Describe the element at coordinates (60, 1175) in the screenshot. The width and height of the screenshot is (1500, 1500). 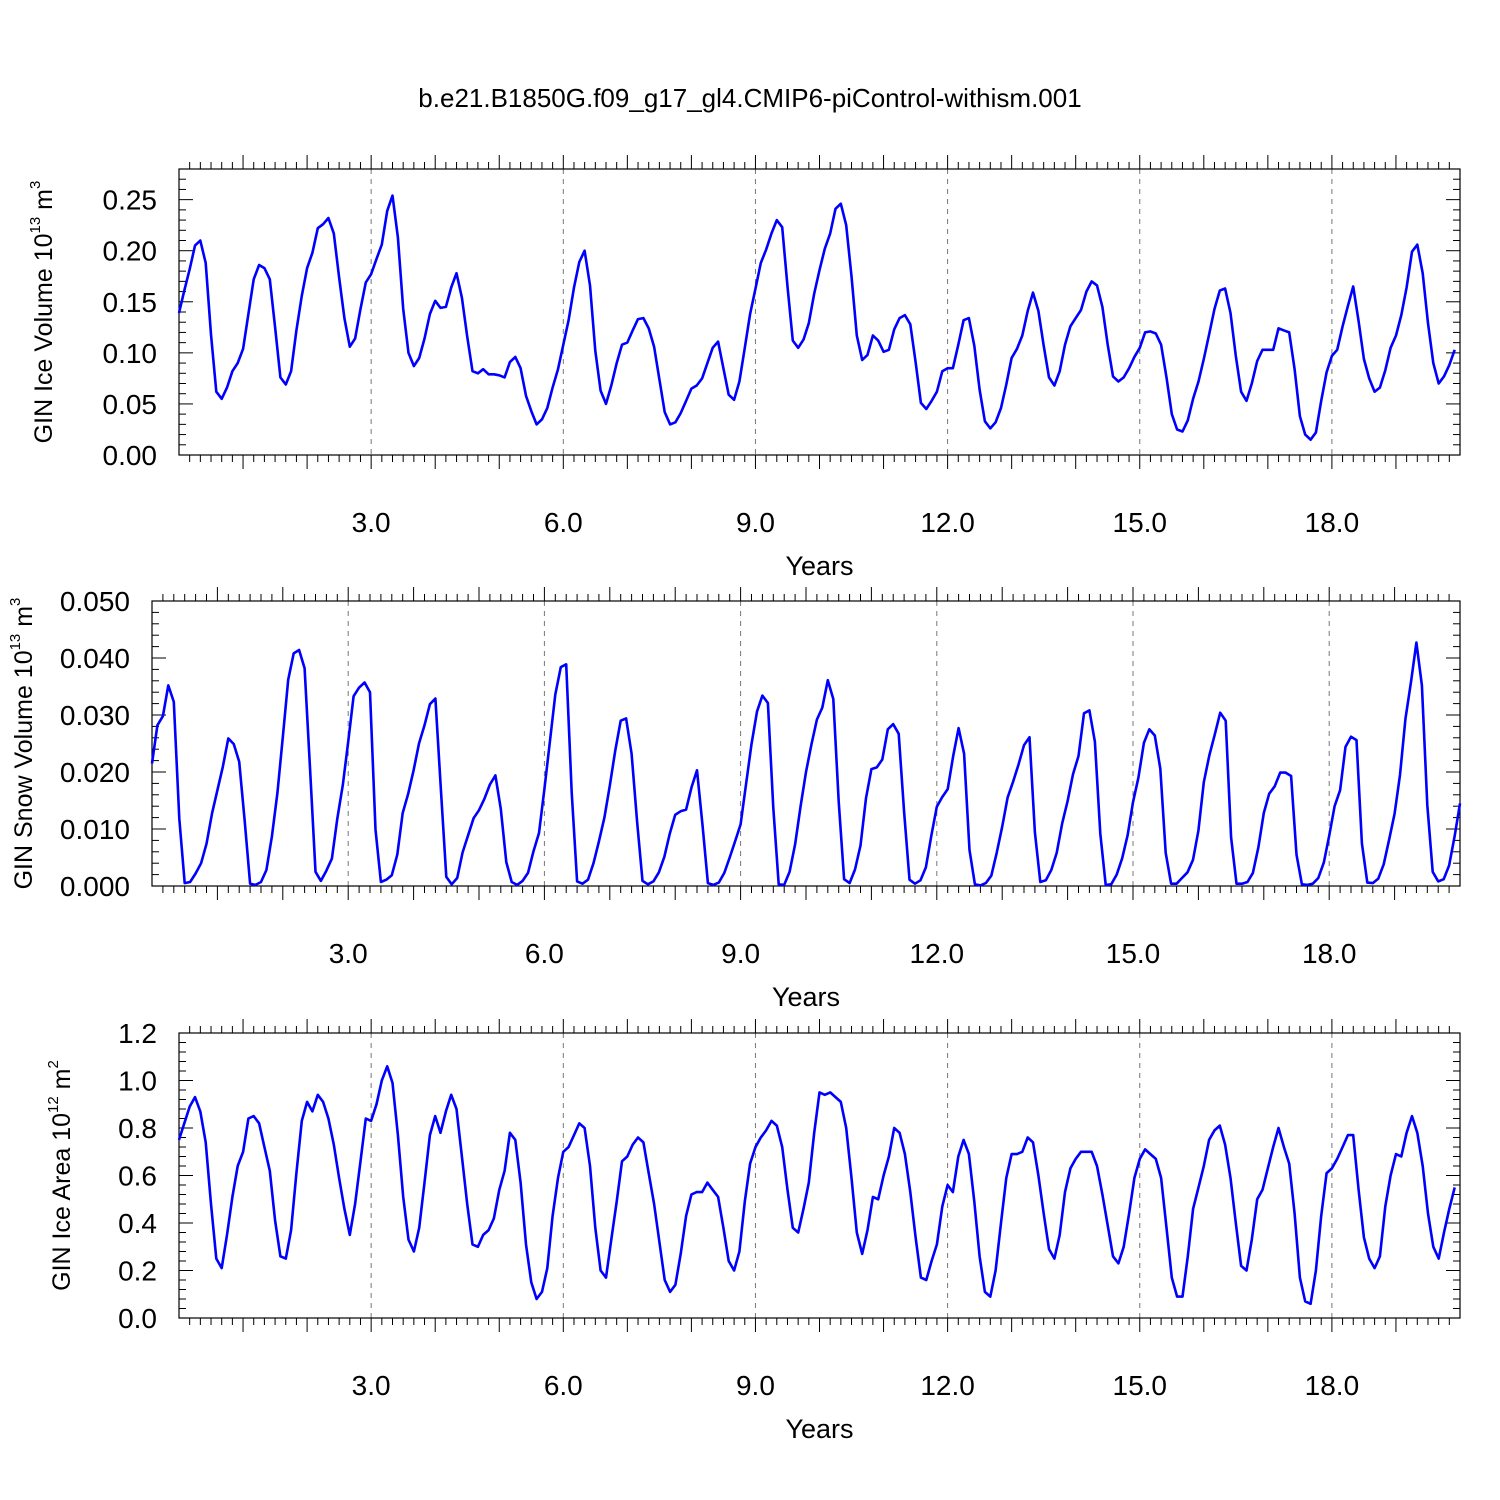
I see `y-axis-label: GIN Ice Area 1012 m2` at that location.